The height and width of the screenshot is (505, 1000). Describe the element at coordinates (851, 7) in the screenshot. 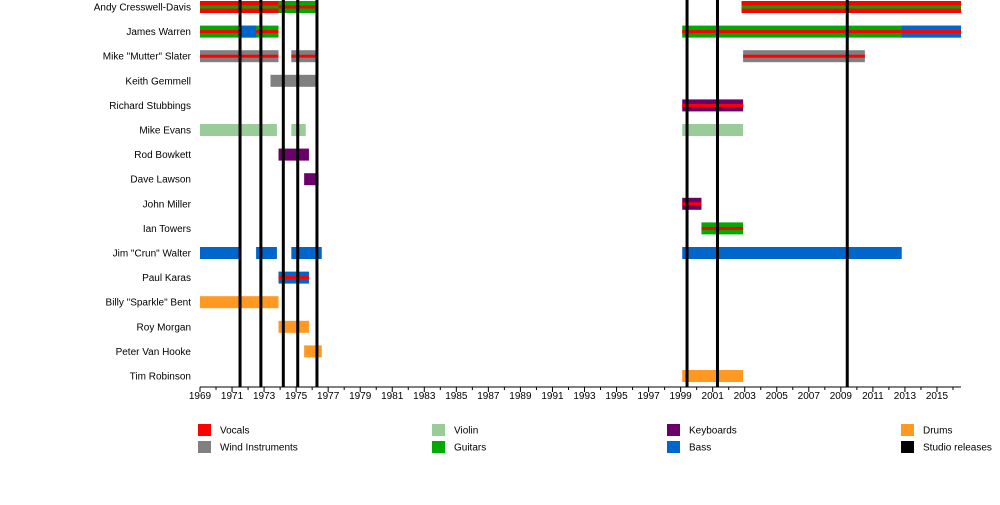

I see `role-stripe-guitars` at that location.